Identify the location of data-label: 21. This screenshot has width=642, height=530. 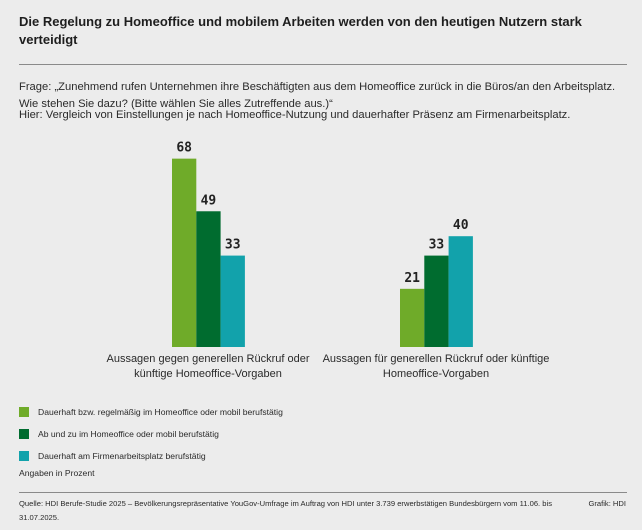
(412, 278).